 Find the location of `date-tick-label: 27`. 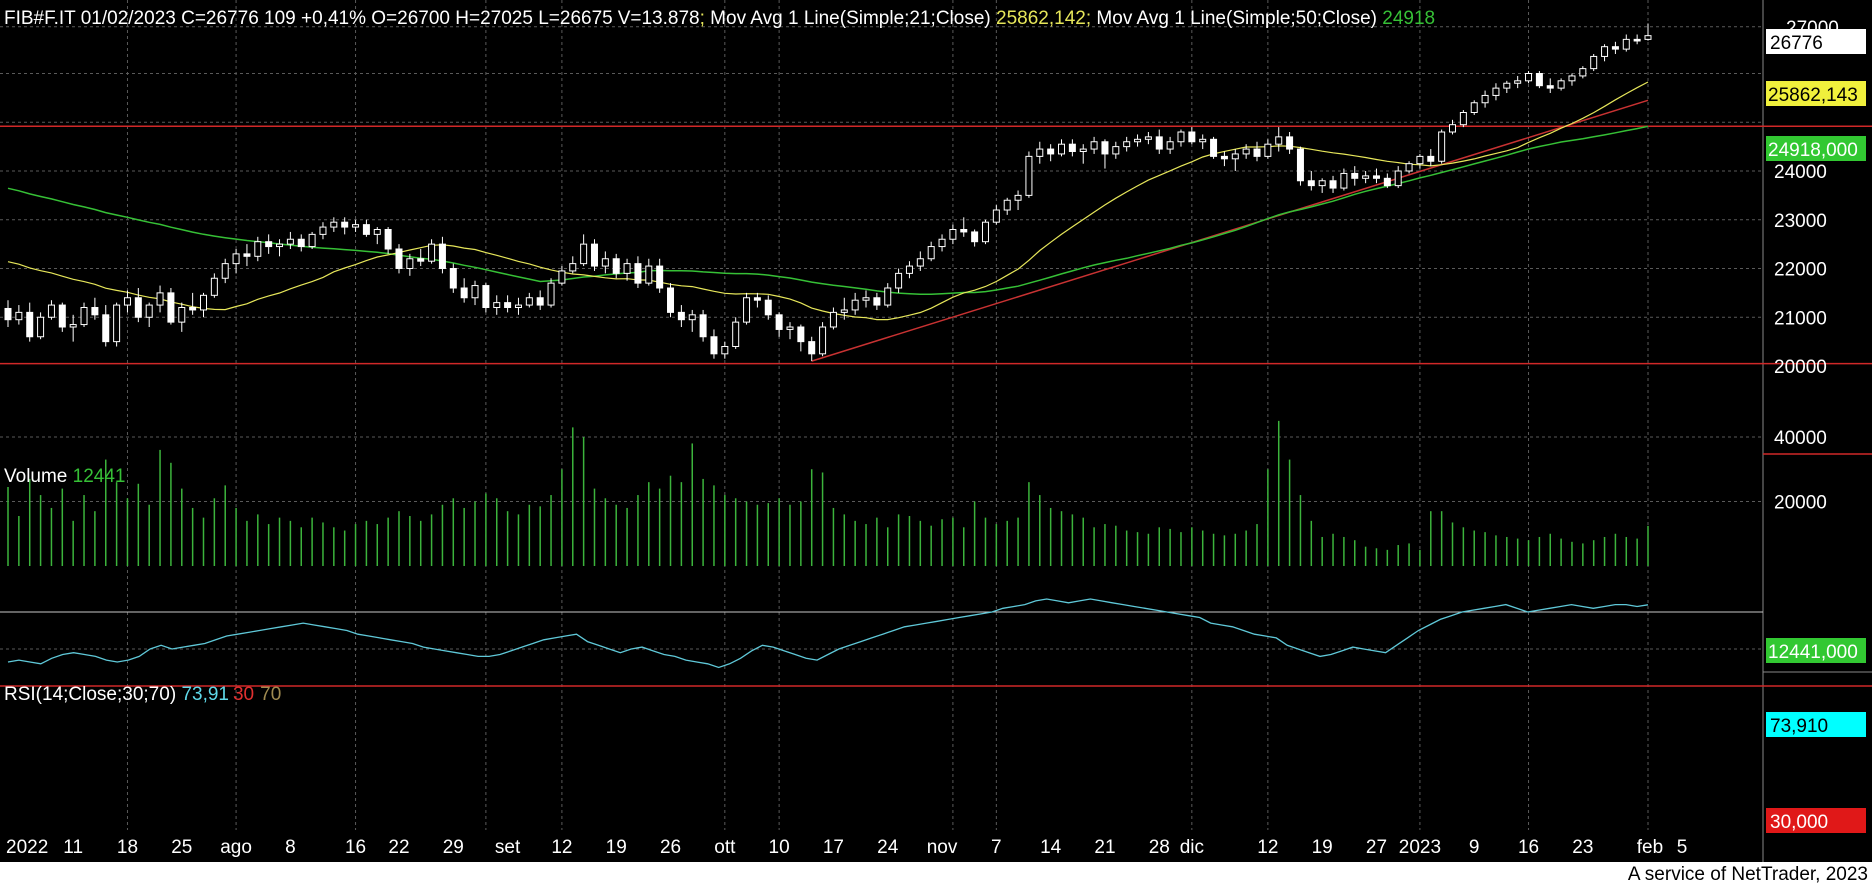

date-tick-label: 27 is located at coordinates (1376, 847).